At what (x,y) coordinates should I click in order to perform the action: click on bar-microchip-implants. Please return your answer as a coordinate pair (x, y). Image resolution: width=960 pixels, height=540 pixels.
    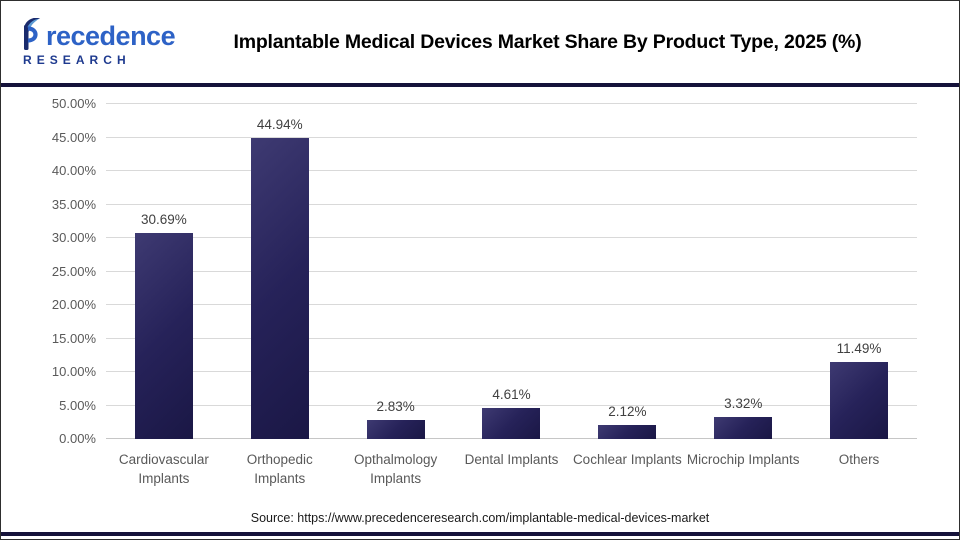
    Looking at the image, I should click on (743, 427).